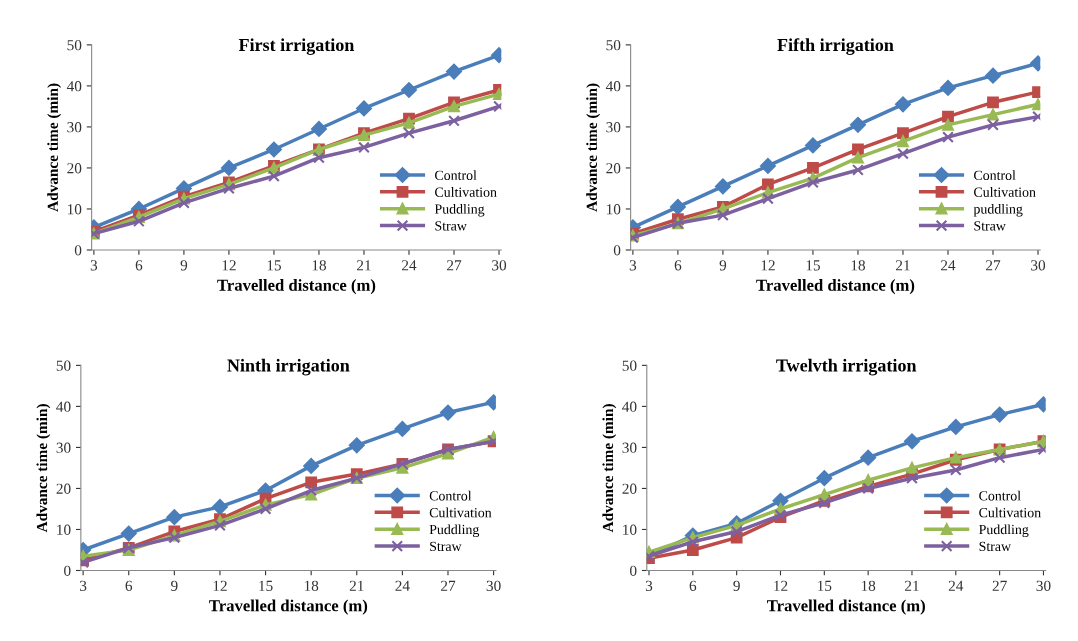 The height and width of the screenshot is (641, 1078). What do you see at coordinates (288, 367) in the screenshot?
I see `chart-title: Ninth irrigation` at bounding box center [288, 367].